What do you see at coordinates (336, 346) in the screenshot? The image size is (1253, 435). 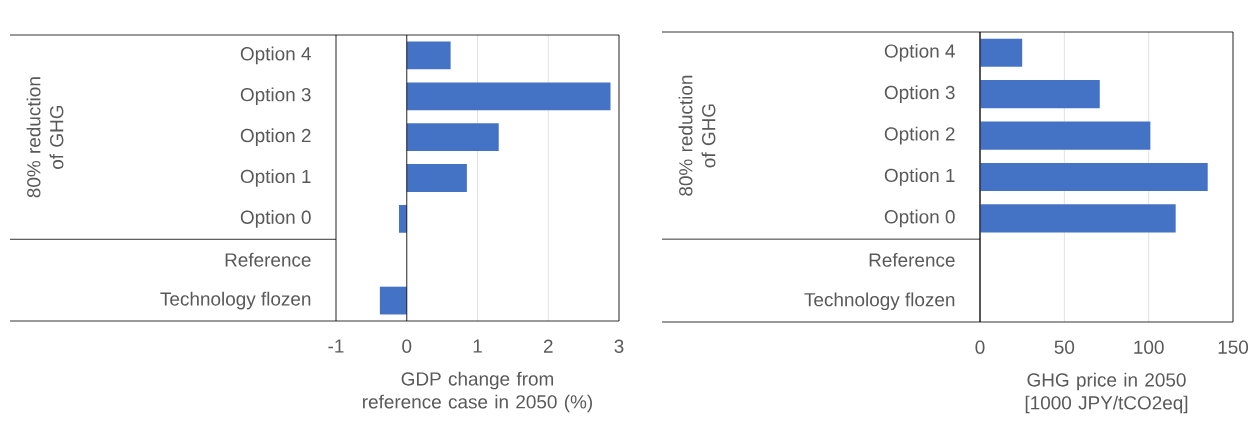 I see `x-tick-label: -1` at bounding box center [336, 346].